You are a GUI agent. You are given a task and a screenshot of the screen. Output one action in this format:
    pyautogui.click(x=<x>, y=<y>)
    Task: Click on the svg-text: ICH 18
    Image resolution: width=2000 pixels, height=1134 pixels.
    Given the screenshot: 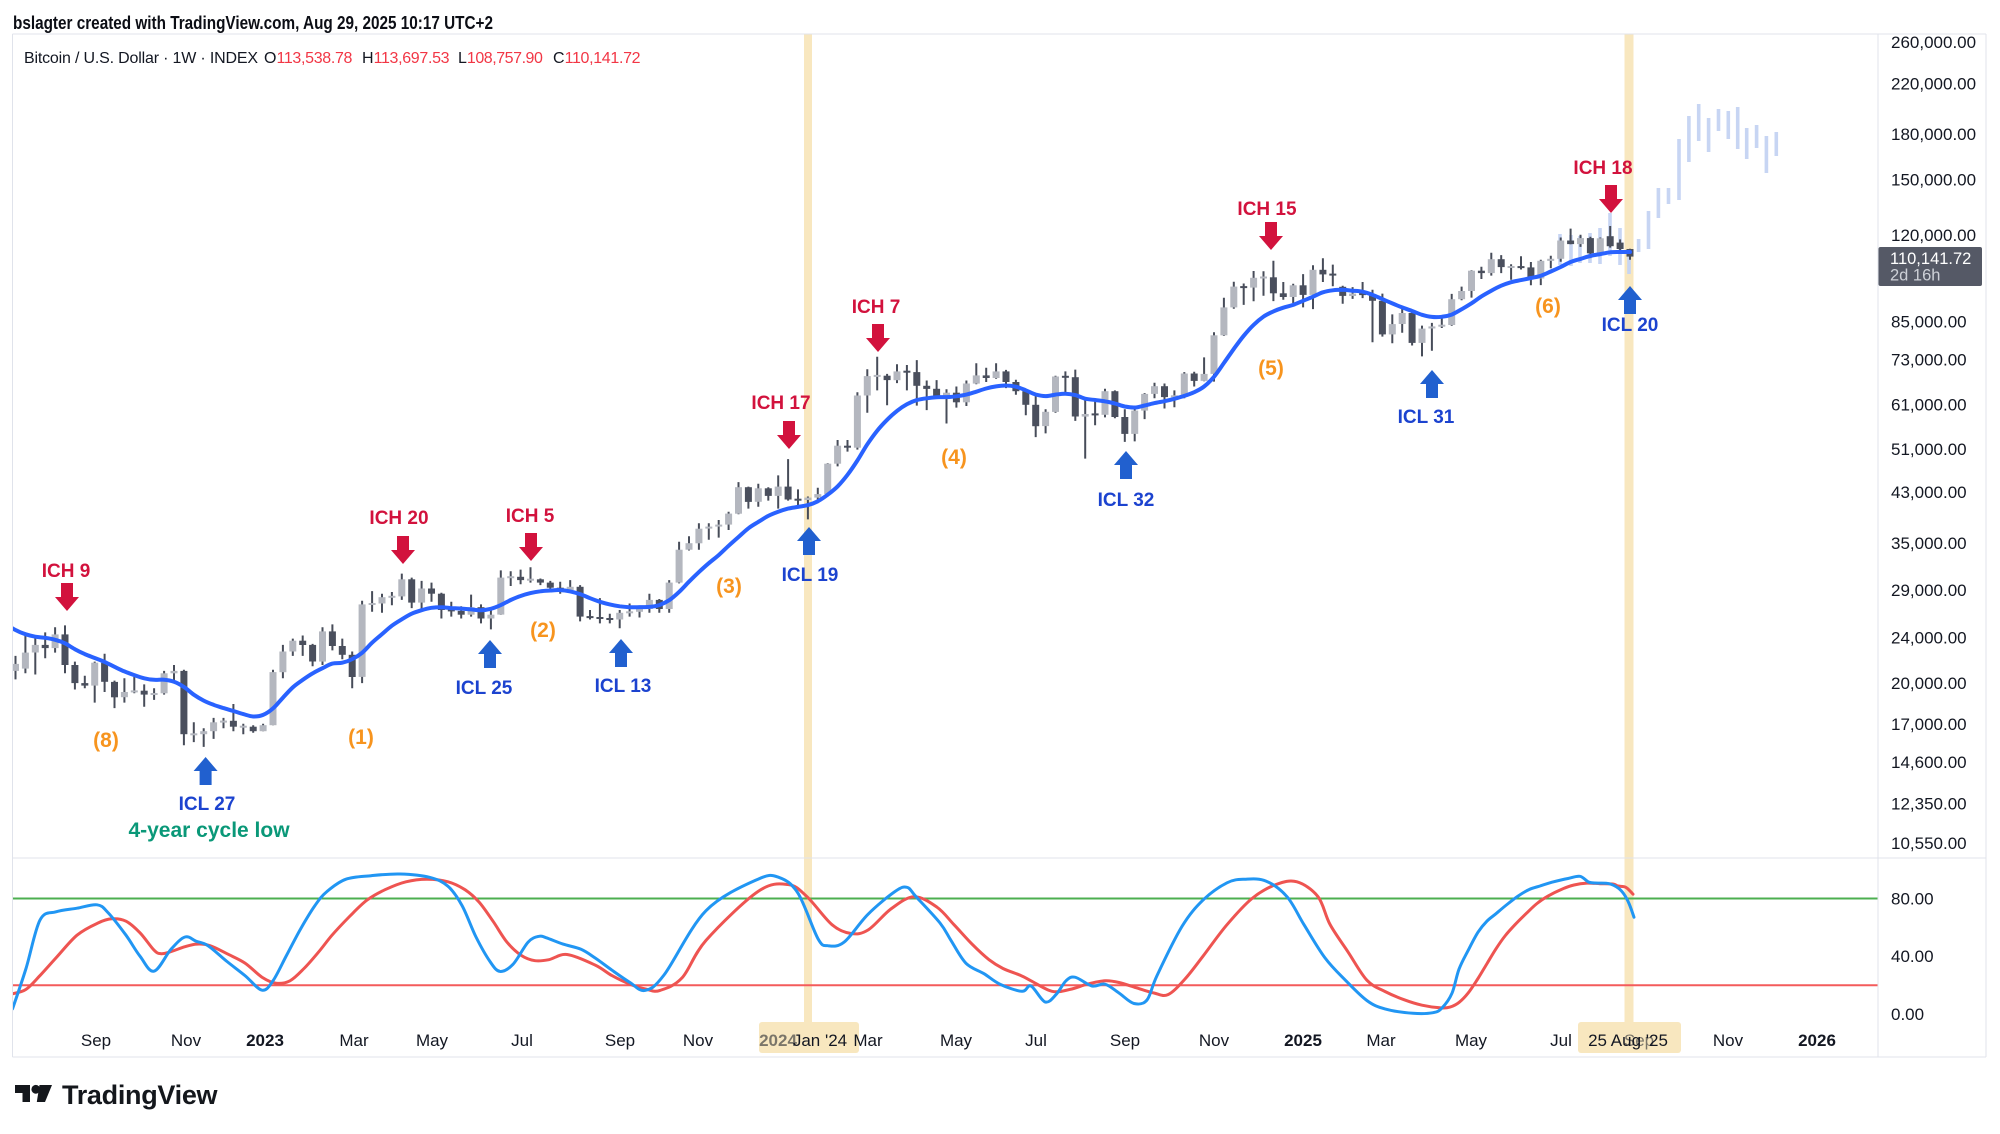 What is the action you would take?
    pyautogui.click(x=1602, y=168)
    